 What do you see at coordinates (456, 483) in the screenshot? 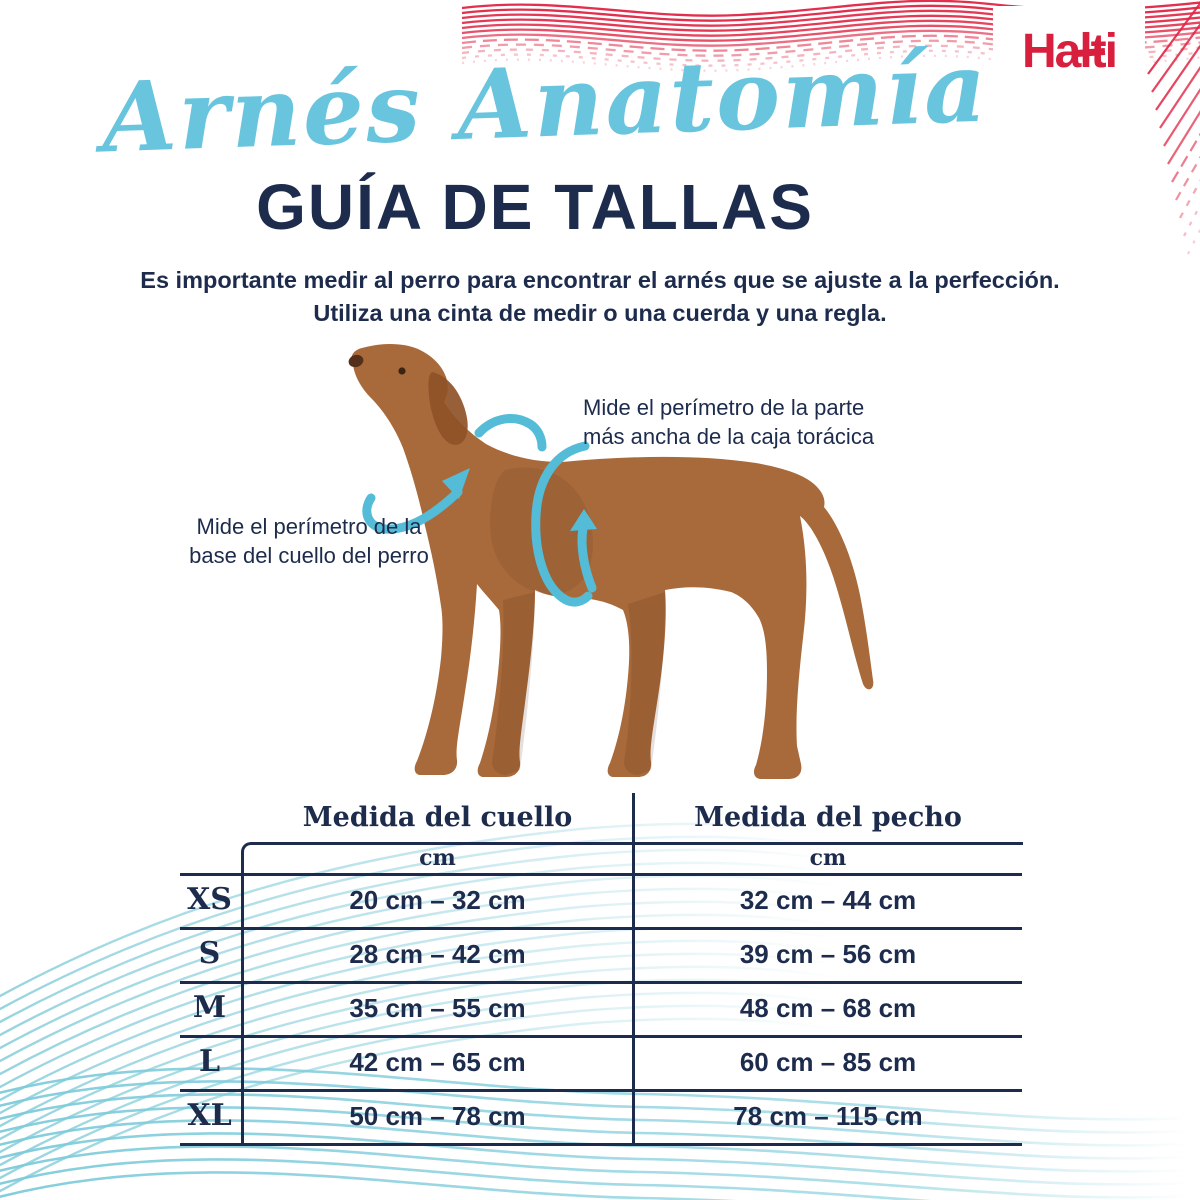
I see `neck-arrowhead` at bounding box center [456, 483].